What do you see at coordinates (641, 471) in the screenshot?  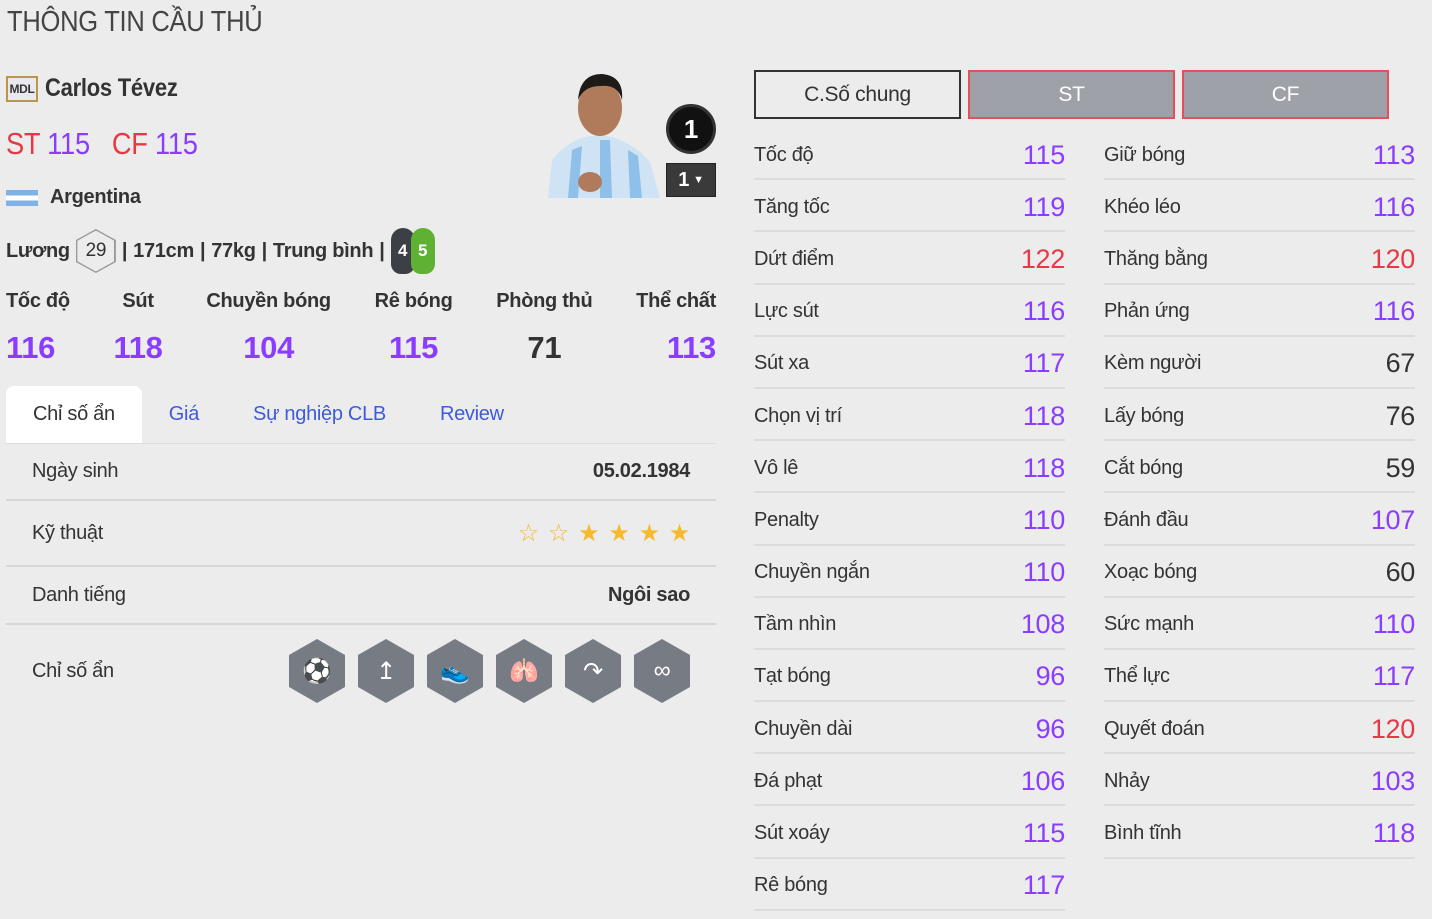 I see `birthdate-value: 05.02.1984` at bounding box center [641, 471].